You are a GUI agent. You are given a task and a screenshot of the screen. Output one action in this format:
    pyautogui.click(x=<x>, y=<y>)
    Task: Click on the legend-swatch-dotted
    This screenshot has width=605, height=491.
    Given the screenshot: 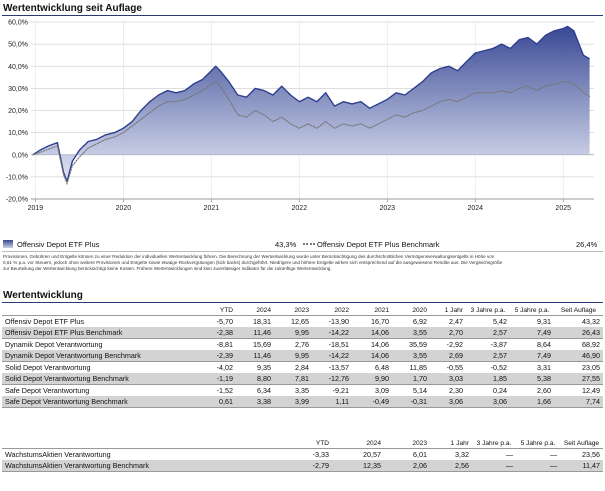 What is the action you would take?
    pyautogui.click(x=309, y=244)
    